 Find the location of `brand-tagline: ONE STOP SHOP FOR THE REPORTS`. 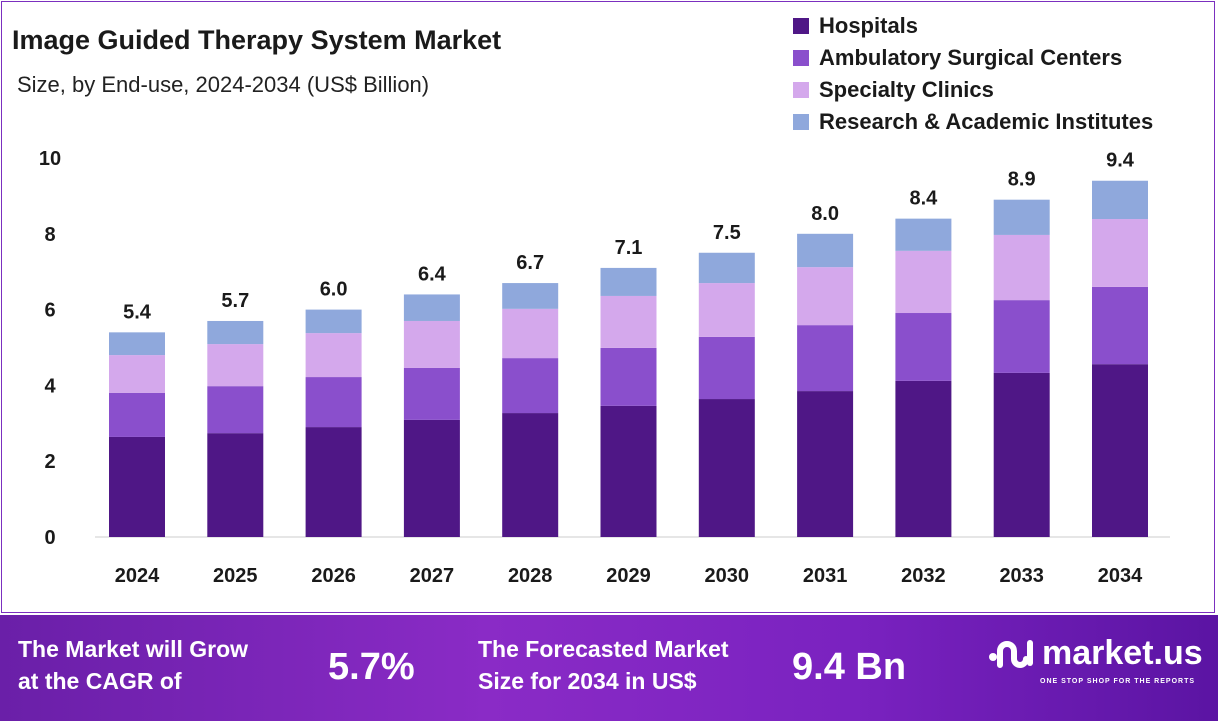

brand-tagline: ONE STOP SHOP FOR THE REPORTS is located at coordinates (1118, 681).